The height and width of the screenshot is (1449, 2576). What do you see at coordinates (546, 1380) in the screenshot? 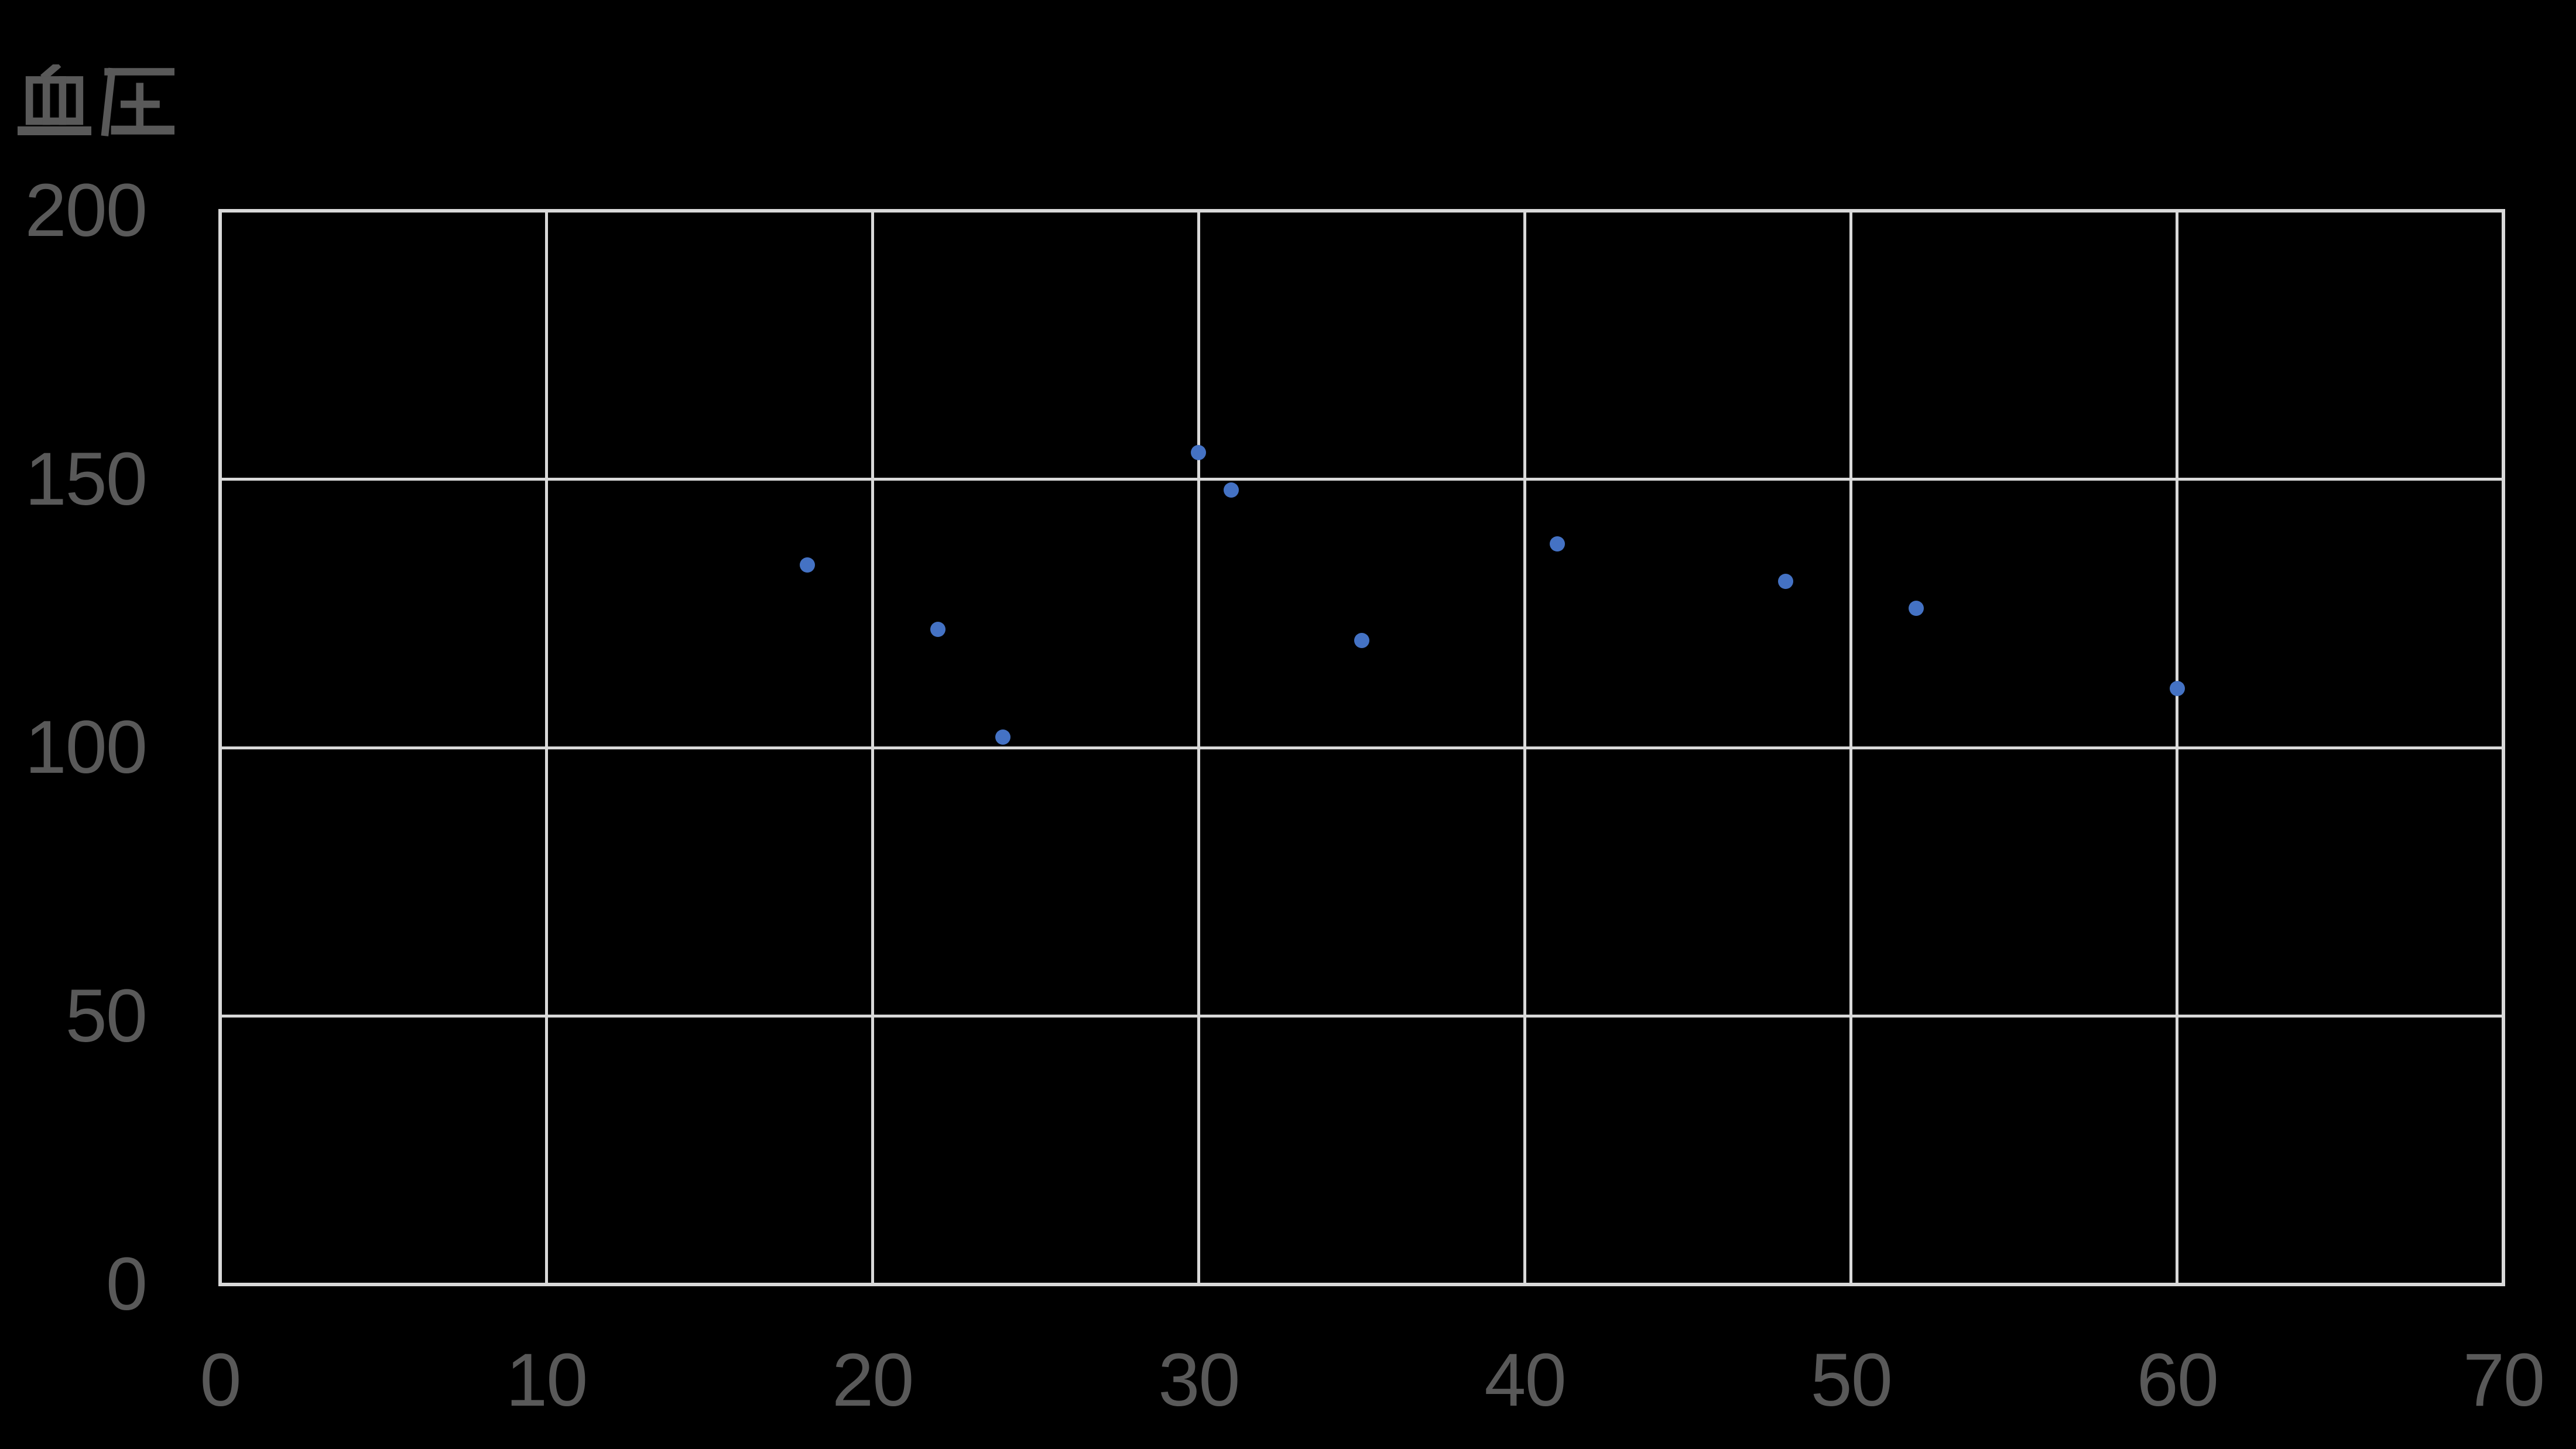
I see `x-tick-label: 10` at bounding box center [546, 1380].